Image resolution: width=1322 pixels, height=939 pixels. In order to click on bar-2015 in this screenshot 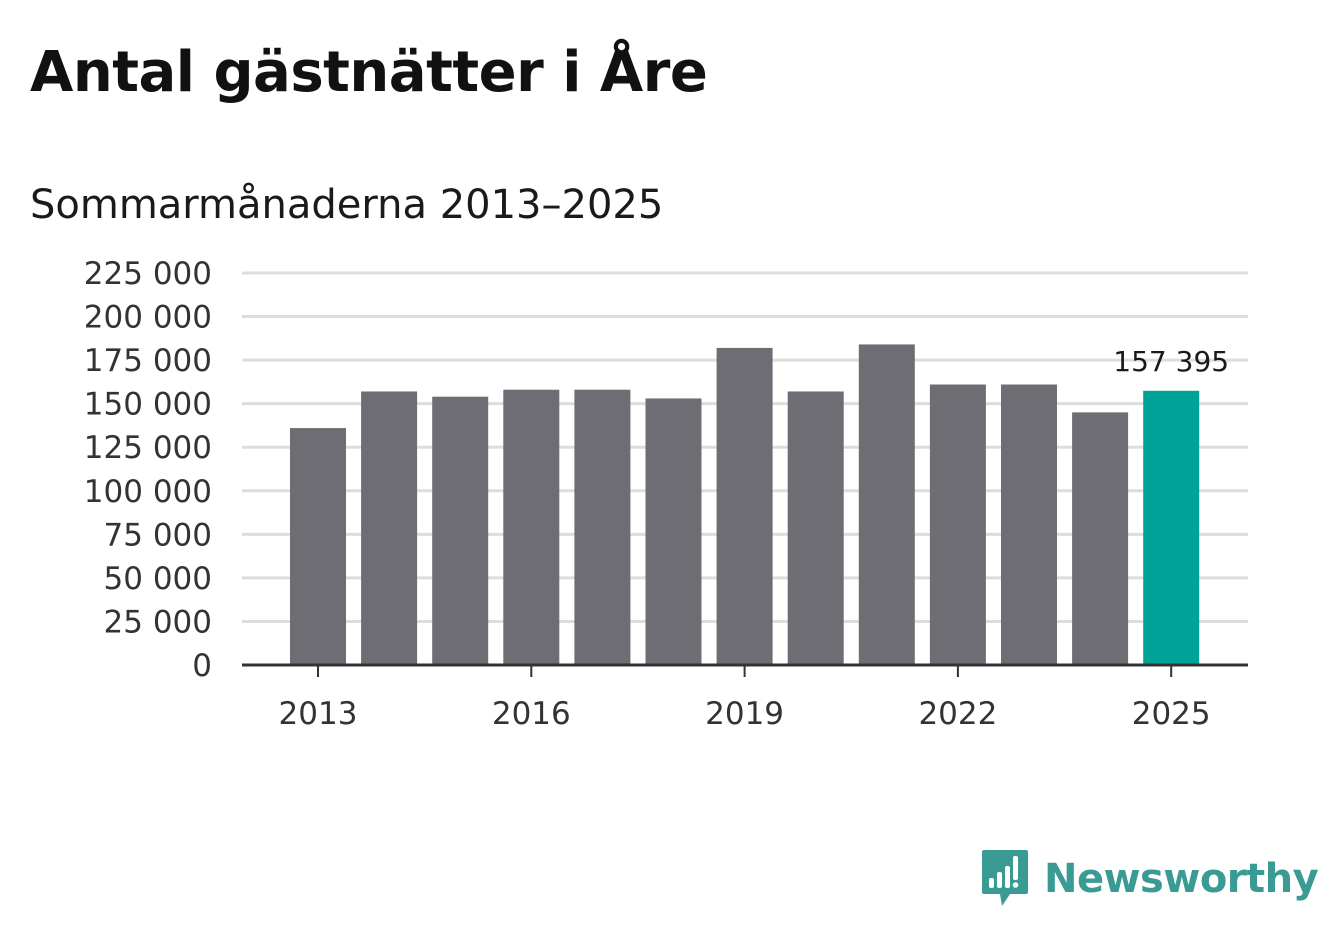, I will do `click(460, 530)`.